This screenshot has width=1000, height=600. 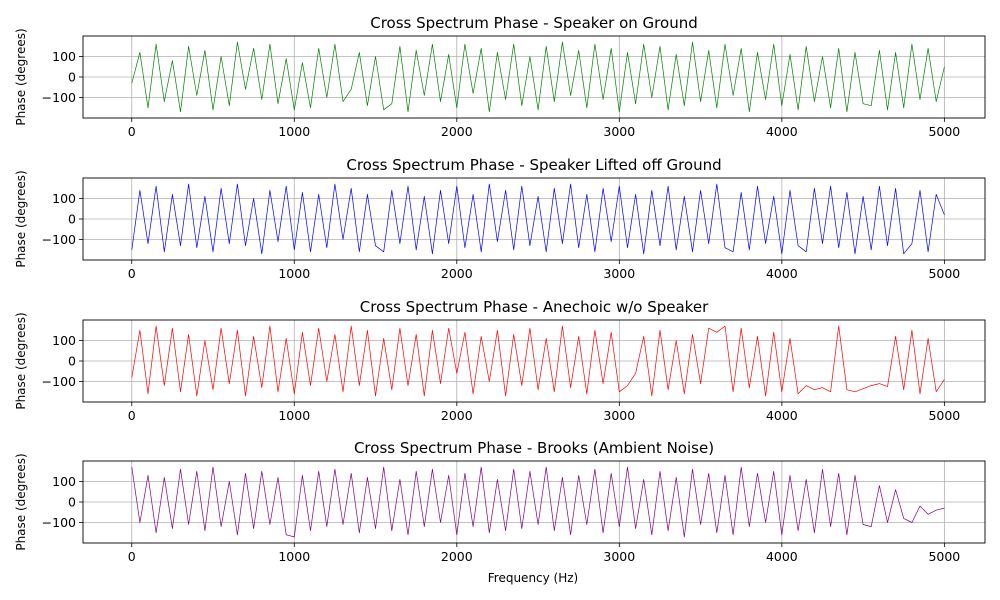 What do you see at coordinates (533, 578) in the screenshot?
I see `x-axis-label: Frequency (Hz)` at bounding box center [533, 578].